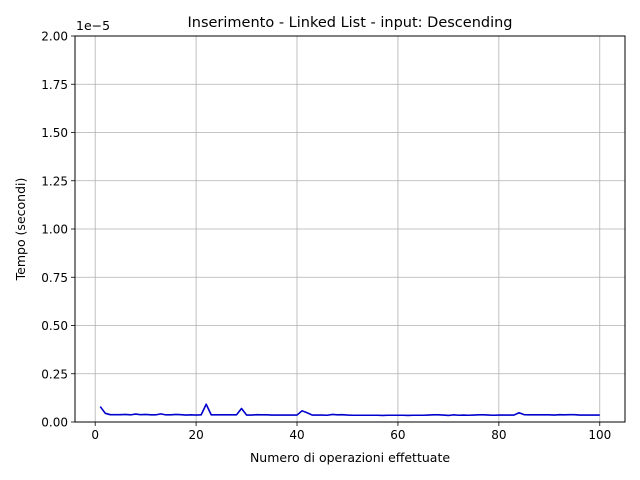  What do you see at coordinates (54, 230) in the screenshot?
I see `y-tick-label: 1.00` at bounding box center [54, 230].